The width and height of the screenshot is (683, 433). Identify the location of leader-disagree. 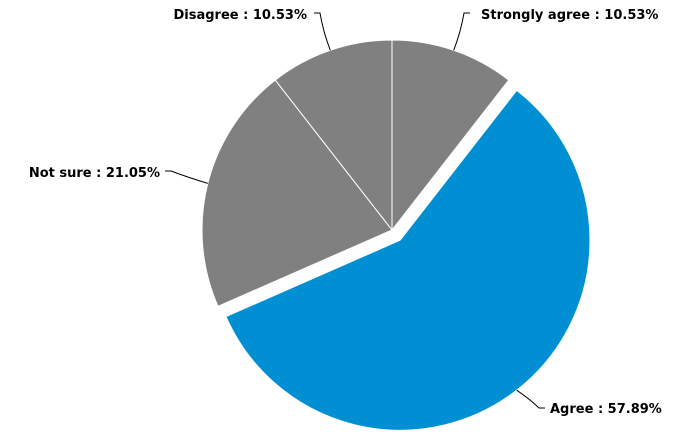
(322, 31).